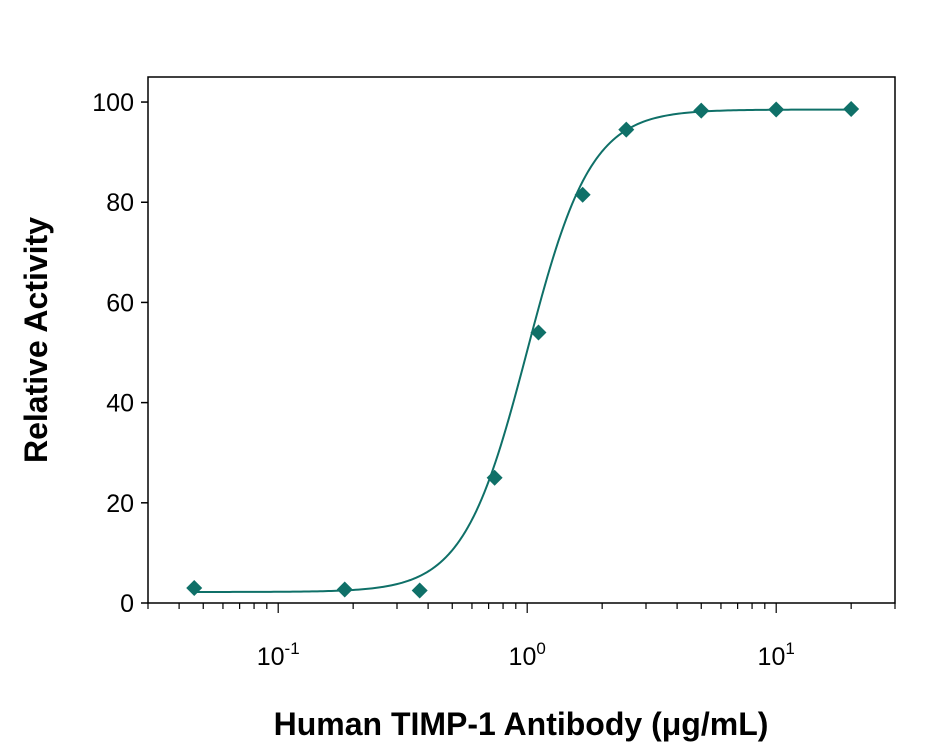 The height and width of the screenshot is (756, 937). What do you see at coordinates (120, 303) in the screenshot?
I see `y-tick-label: 60` at bounding box center [120, 303].